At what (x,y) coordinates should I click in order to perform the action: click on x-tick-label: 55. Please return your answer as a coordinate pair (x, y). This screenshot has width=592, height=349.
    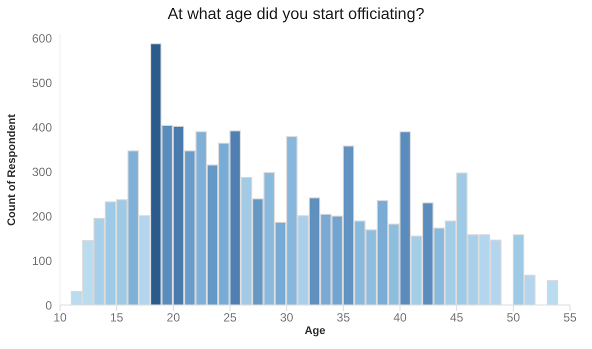
    Looking at the image, I should click on (570, 317).